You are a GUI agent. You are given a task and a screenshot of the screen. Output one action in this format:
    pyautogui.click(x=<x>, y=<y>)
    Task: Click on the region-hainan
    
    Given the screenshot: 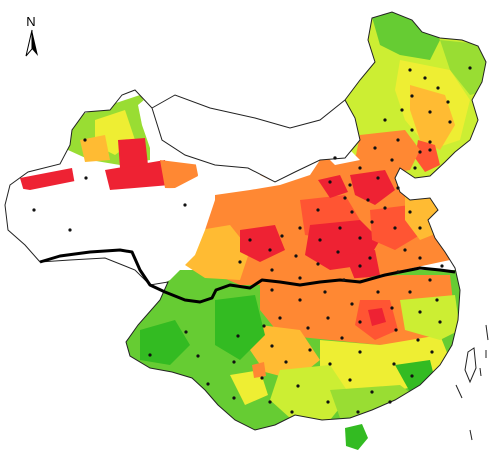 What is the action you would take?
    pyautogui.click(x=356, y=437)
    